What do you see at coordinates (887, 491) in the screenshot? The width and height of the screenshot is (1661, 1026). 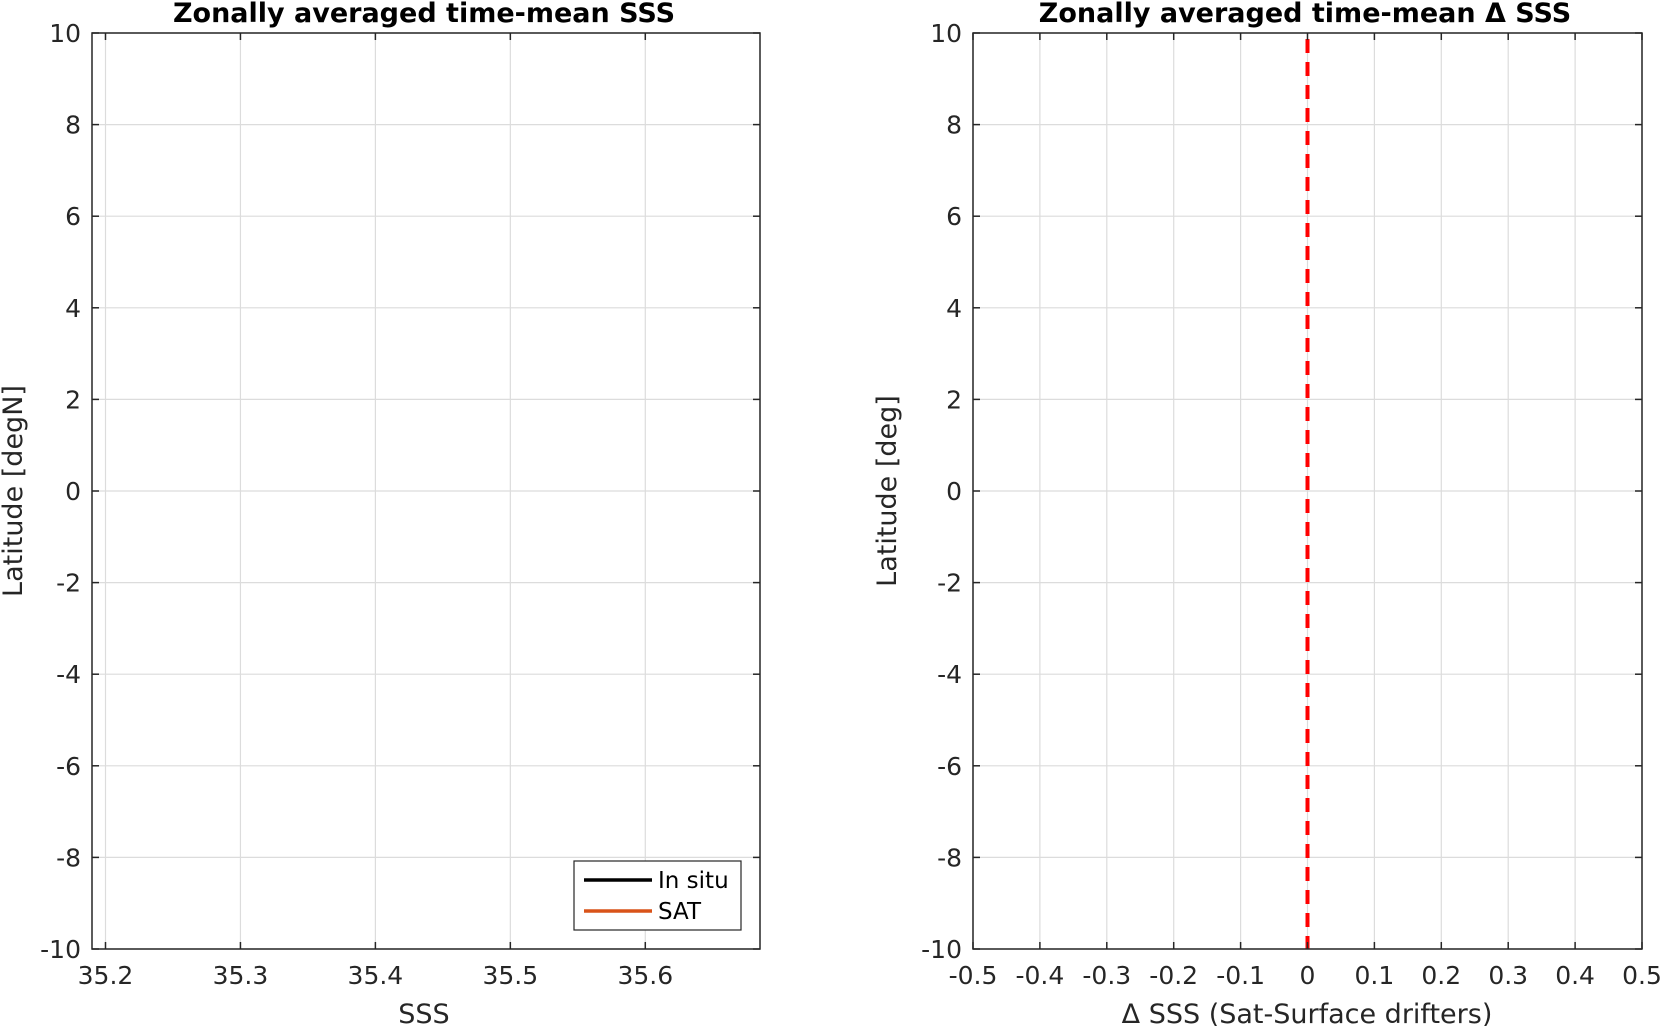 I see `right-y-axis-label: Latitude [deg]` at bounding box center [887, 491].